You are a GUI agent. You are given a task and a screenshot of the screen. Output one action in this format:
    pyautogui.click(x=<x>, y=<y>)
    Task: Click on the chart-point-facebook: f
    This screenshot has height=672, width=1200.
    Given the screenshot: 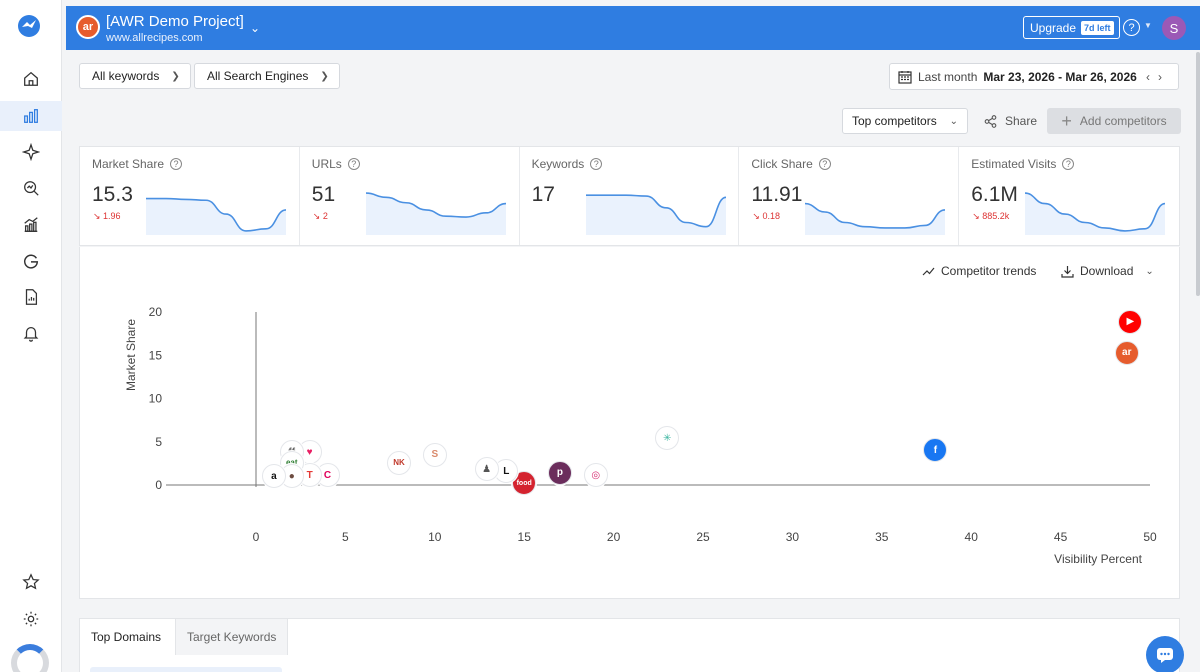 What is the action you would take?
    pyautogui.click(x=935, y=450)
    